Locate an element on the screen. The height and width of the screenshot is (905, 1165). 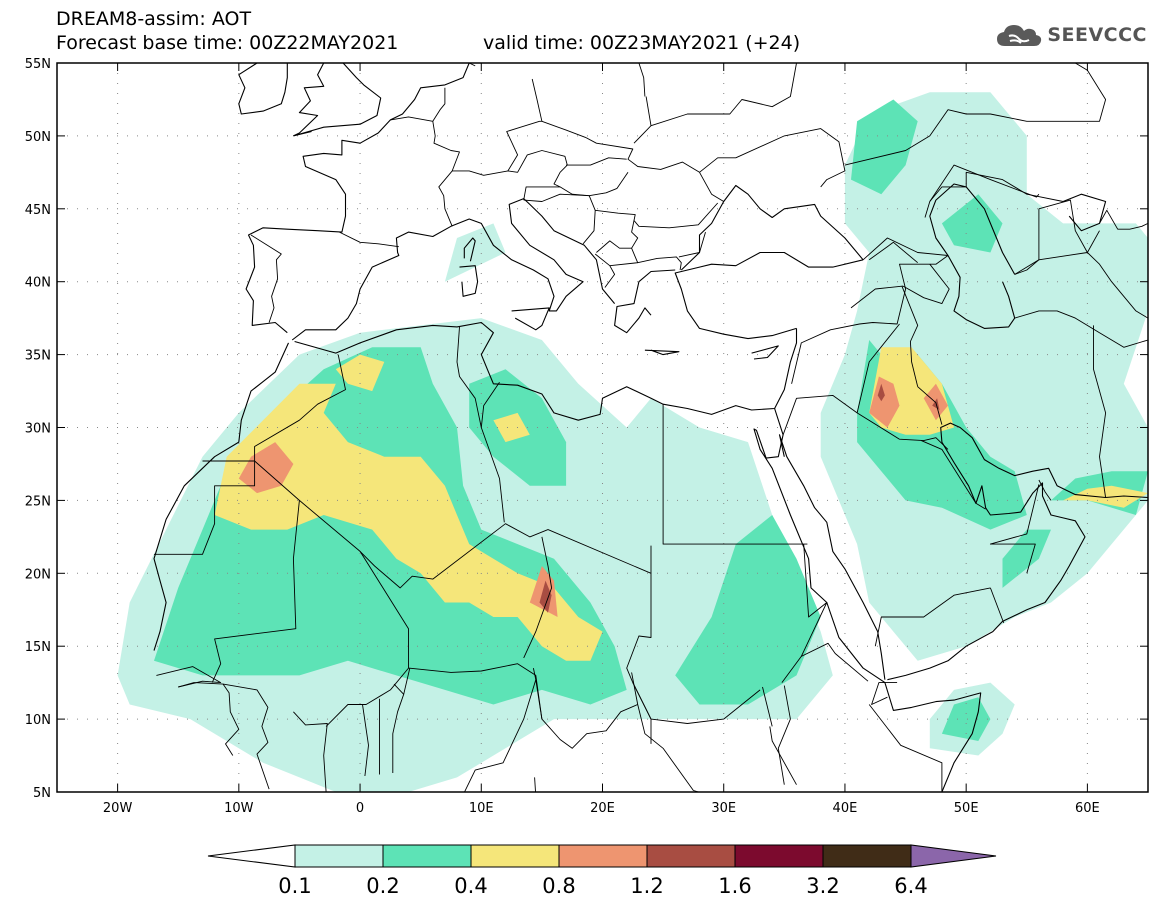
lat-tick-label: 25N is located at coordinates (38, 501).